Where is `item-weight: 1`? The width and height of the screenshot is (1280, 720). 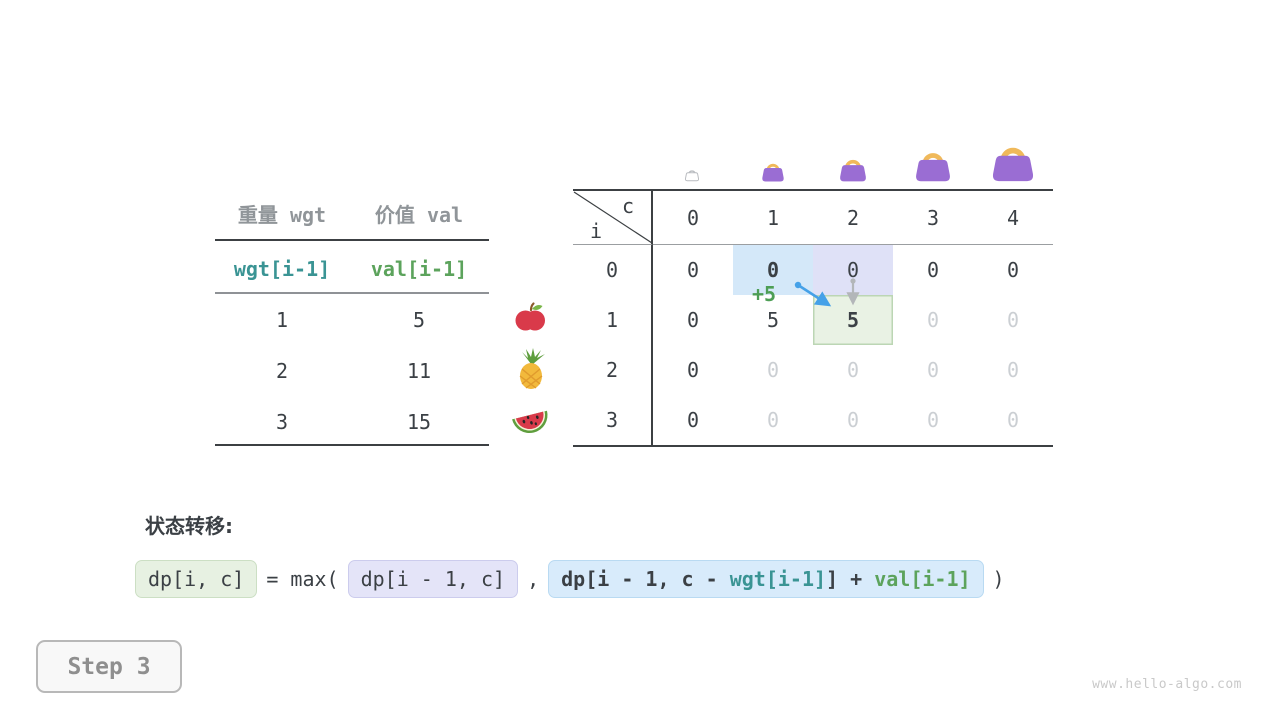 item-weight: 1 is located at coordinates (282, 320).